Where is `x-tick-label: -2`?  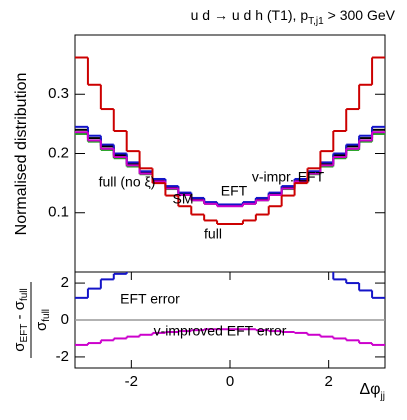 x-tick-label: -2 is located at coordinates (131, 381).